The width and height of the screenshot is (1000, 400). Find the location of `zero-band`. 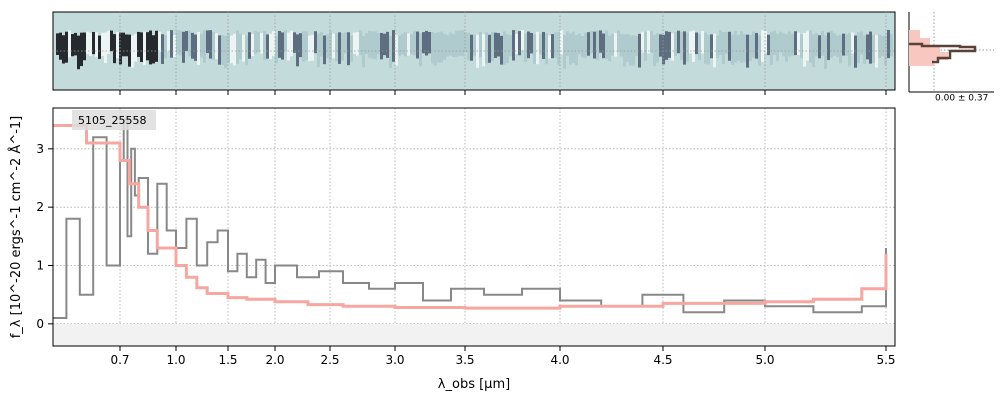

zero-band is located at coordinates (474, 335).